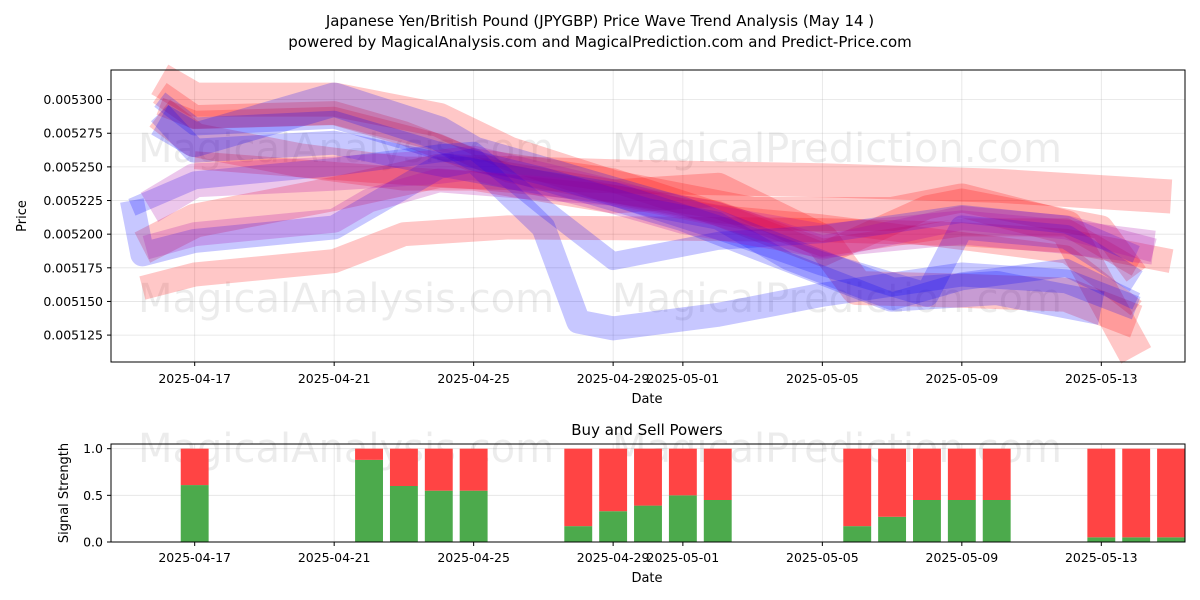 The width and height of the screenshot is (1200, 600). What do you see at coordinates (646, 578) in the screenshot?
I see `signal-x-axis-label: Date` at bounding box center [646, 578].